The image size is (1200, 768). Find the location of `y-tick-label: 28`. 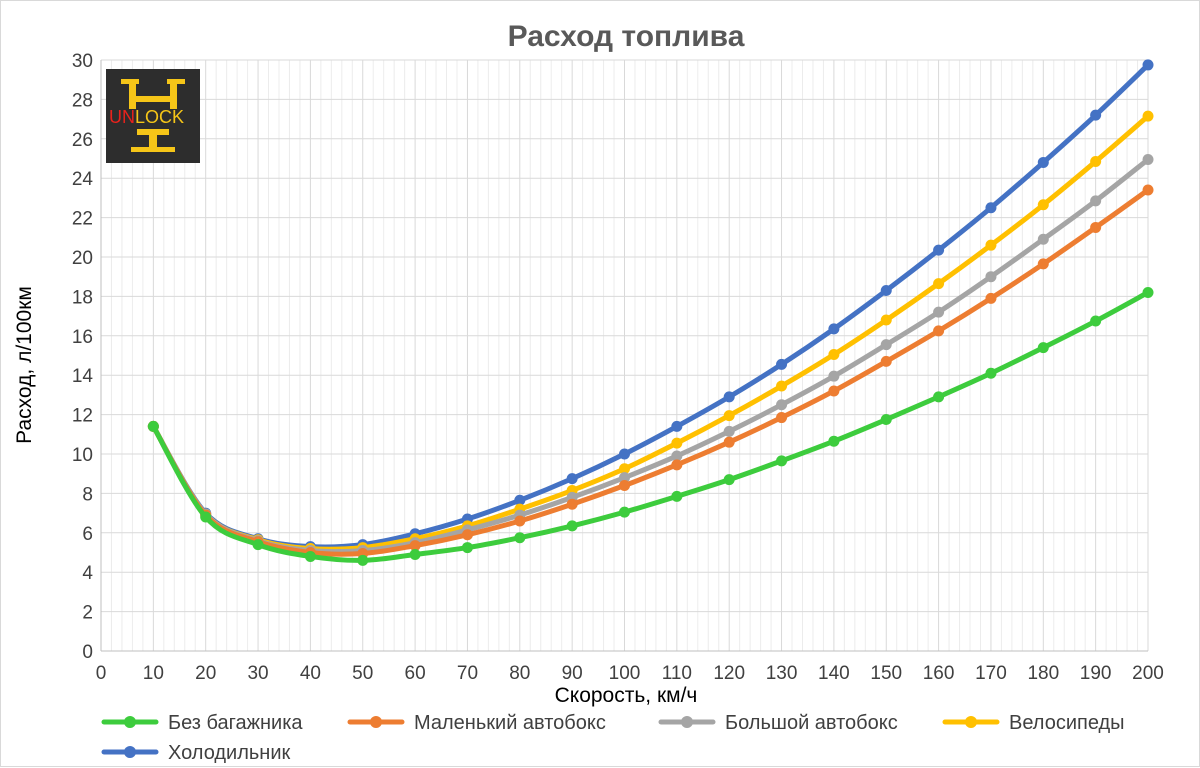

y-tick-label: 28 is located at coordinates (82, 100).